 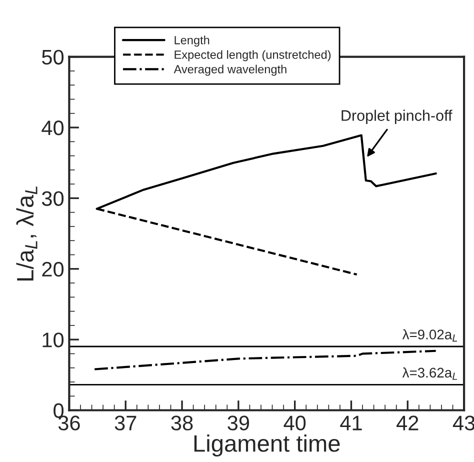 What do you see at coordinates (430, 335) in the screenshot?
I see `ref-line-label: λ=9.02a$_{L}$` at bounding box center [430, 335].